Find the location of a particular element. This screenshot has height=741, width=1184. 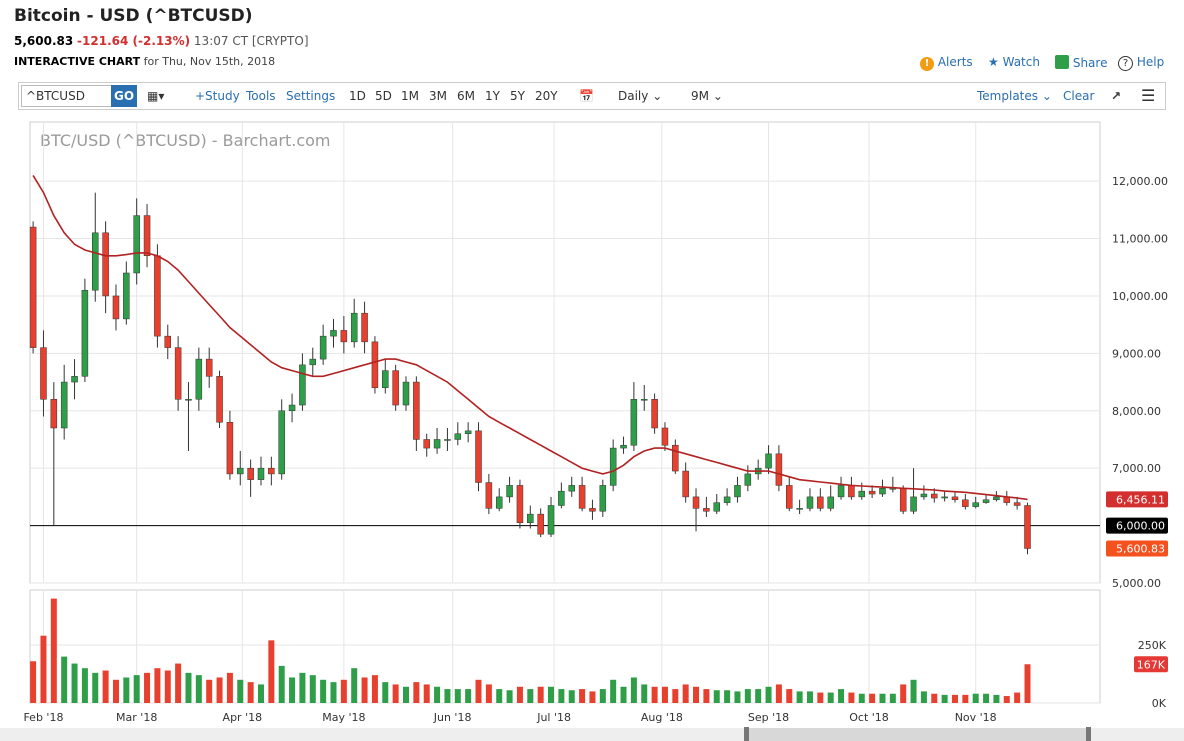

y-tick-label: 11,000.00 is located at coordinates (1140, 239).